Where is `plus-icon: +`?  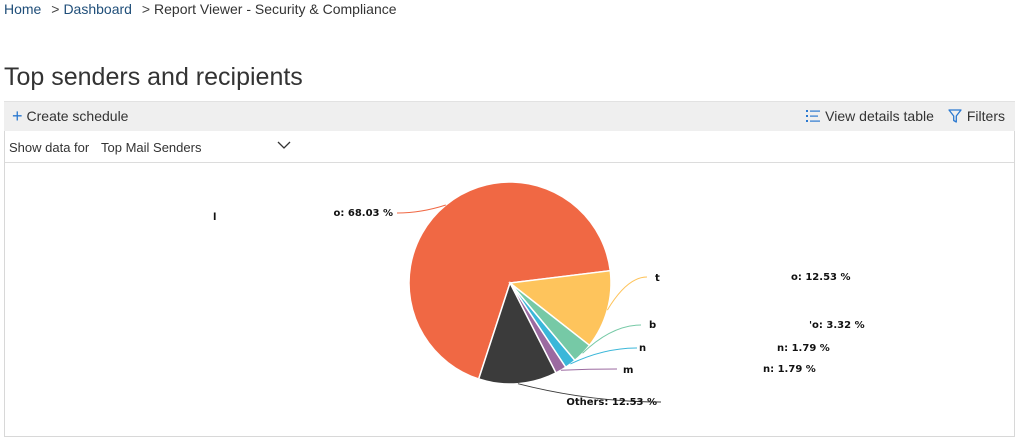 plus-icon: + is located at coordinates (17, 116).